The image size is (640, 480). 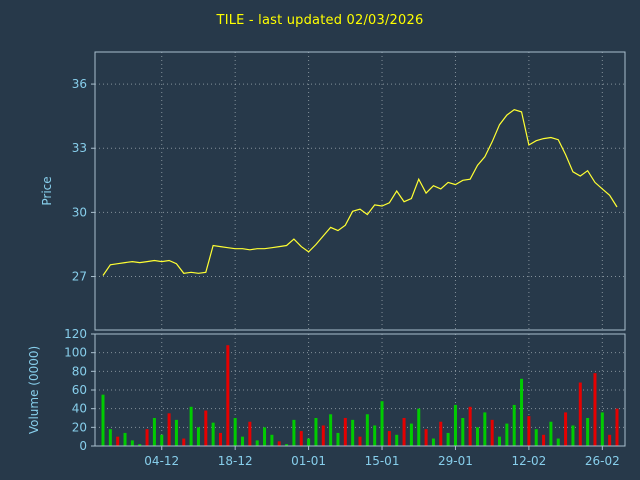 I want to click on chart-title: TILE - last updated 02/03/2026, so click(x=320, y=20).